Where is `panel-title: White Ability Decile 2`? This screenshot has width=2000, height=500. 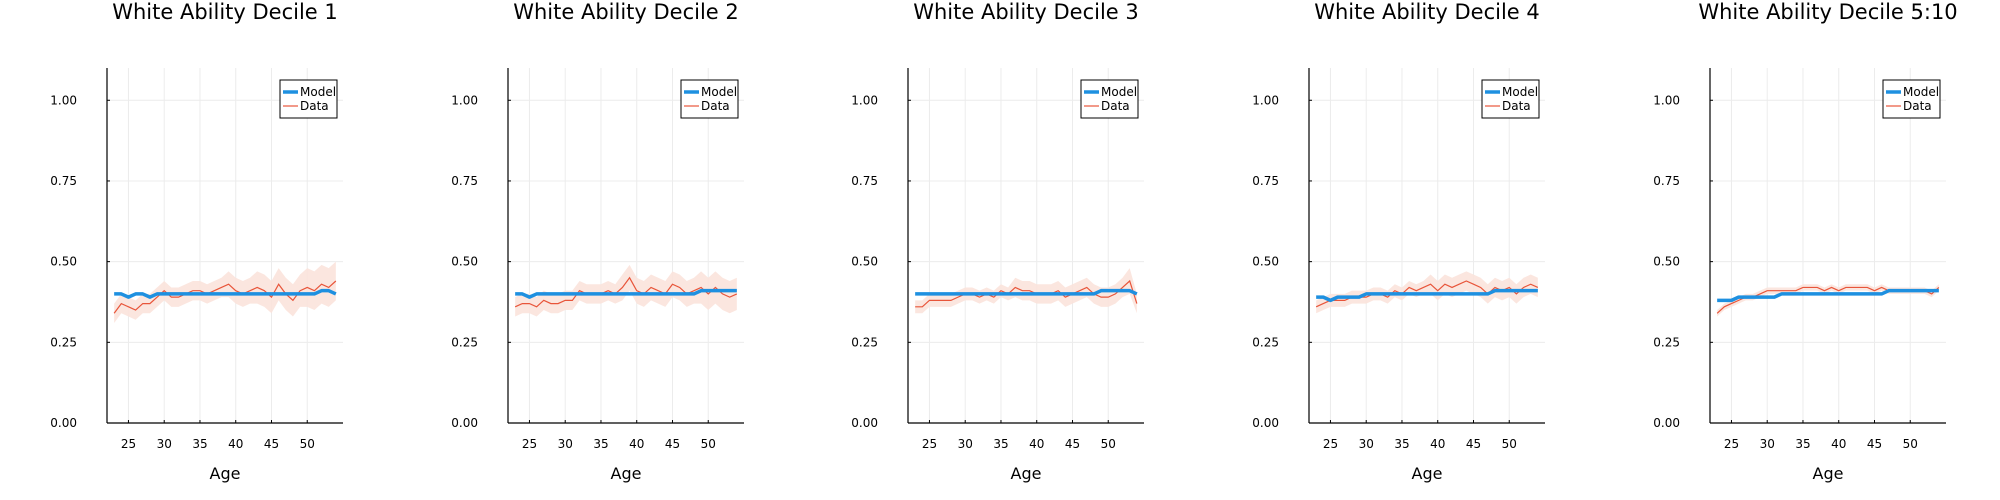 panel-title: White Ability Decile 2 is located at coordinates (626, 12).